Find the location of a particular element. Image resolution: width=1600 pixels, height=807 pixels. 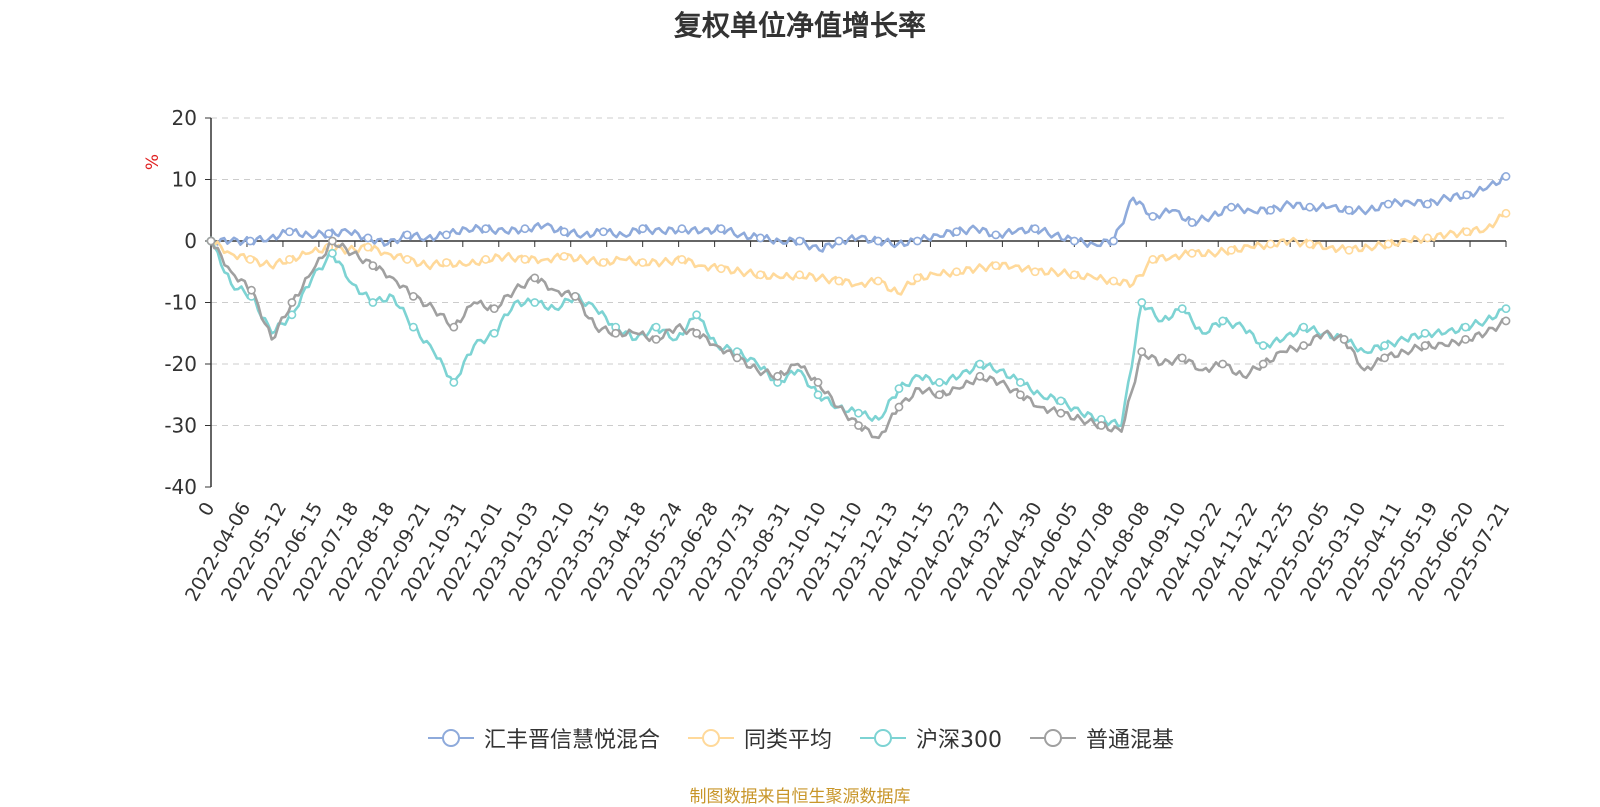

y-tick-label: 0 is located at coordinates (190, 241).